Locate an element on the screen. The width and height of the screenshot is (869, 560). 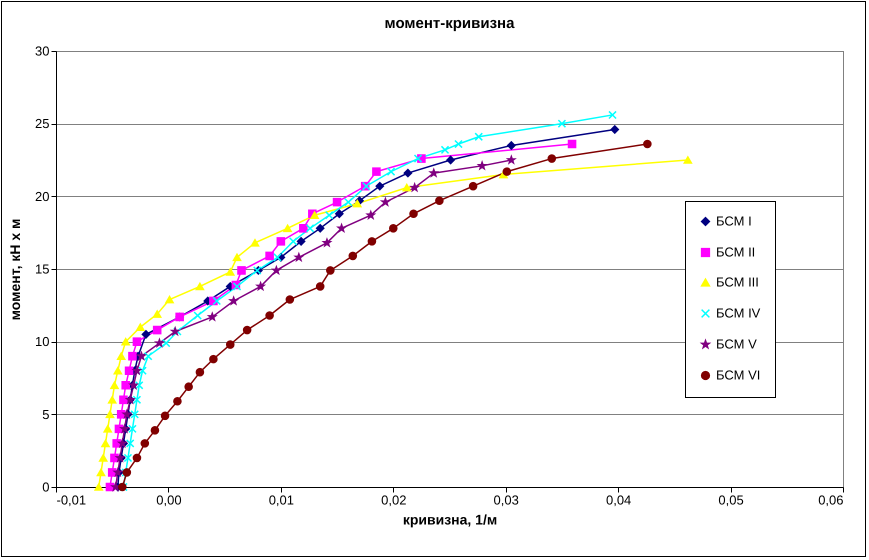
legend-label: БСМ VI is located at coordinates (738, 375).